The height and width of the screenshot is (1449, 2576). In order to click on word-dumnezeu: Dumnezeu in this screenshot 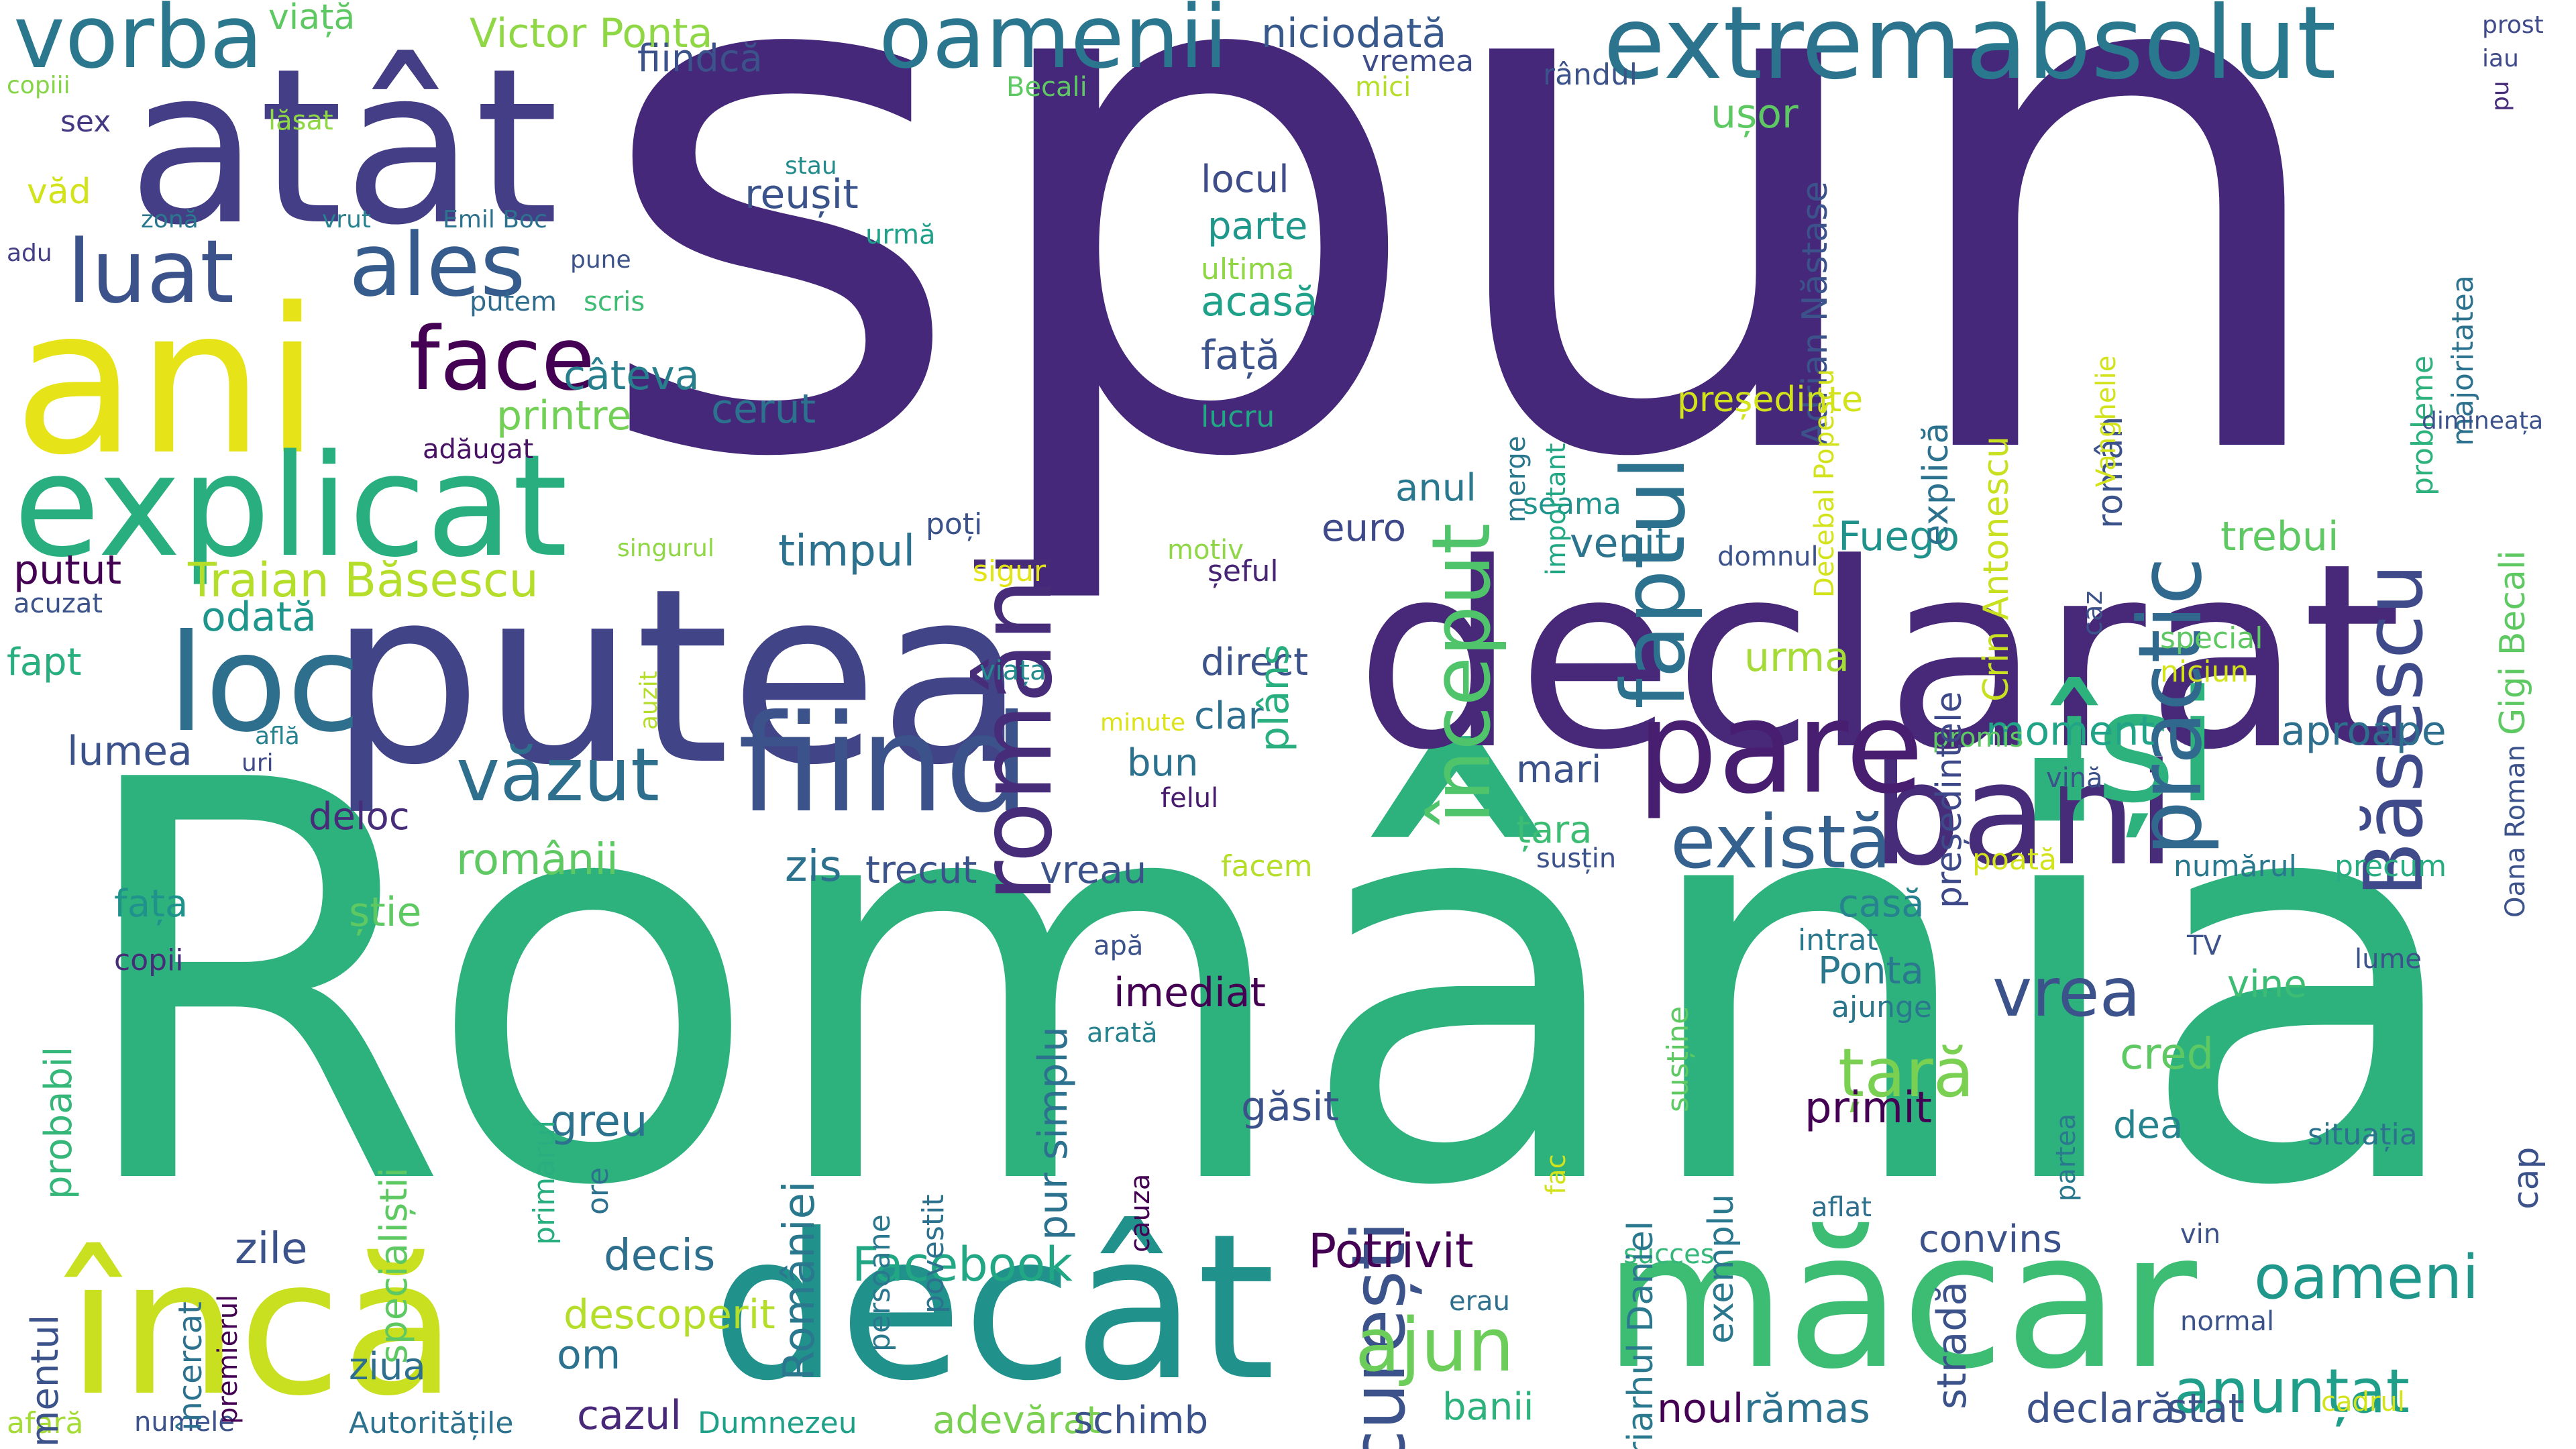, I will do `click(777, 1423)`.